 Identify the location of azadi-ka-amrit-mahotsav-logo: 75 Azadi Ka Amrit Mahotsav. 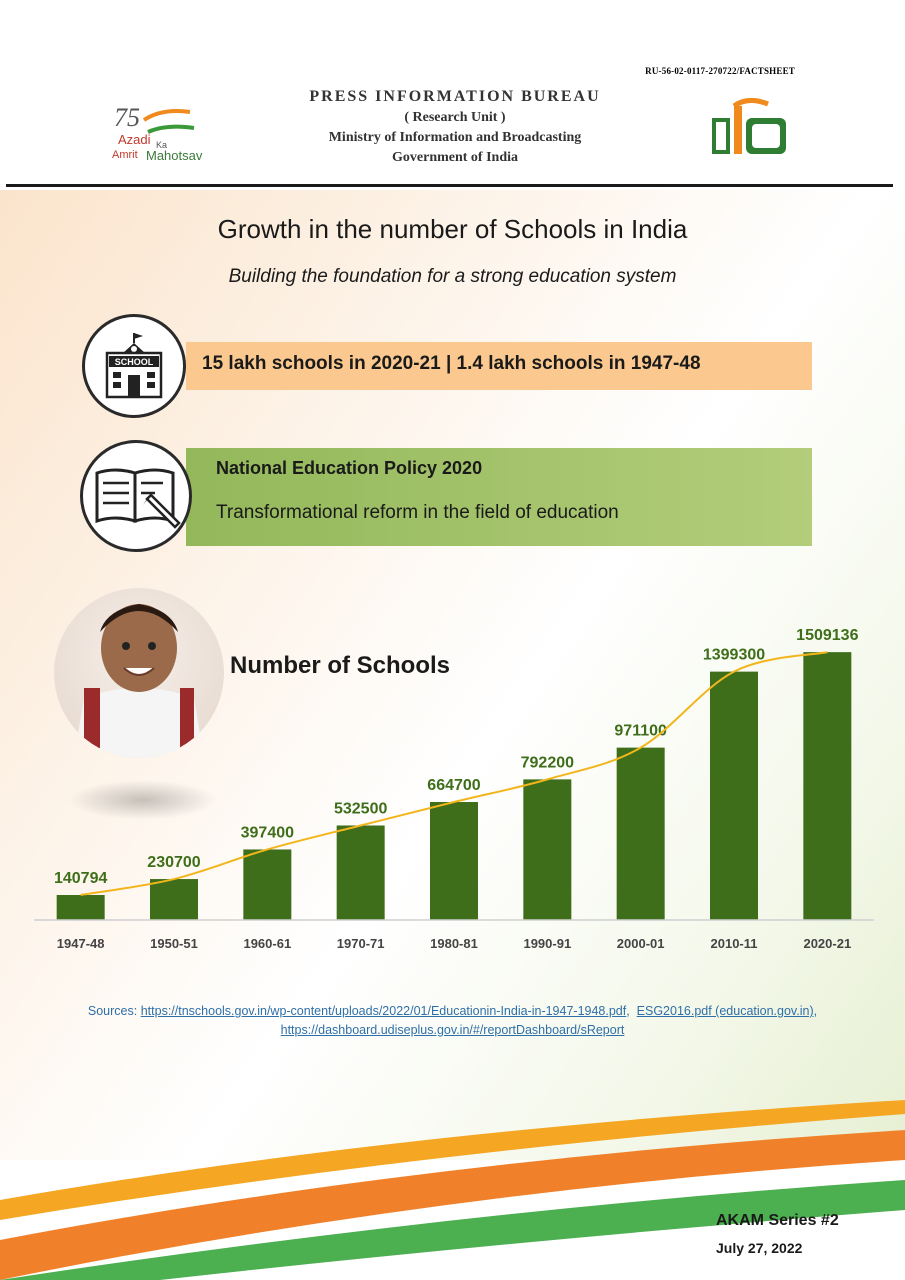
(157, 133).